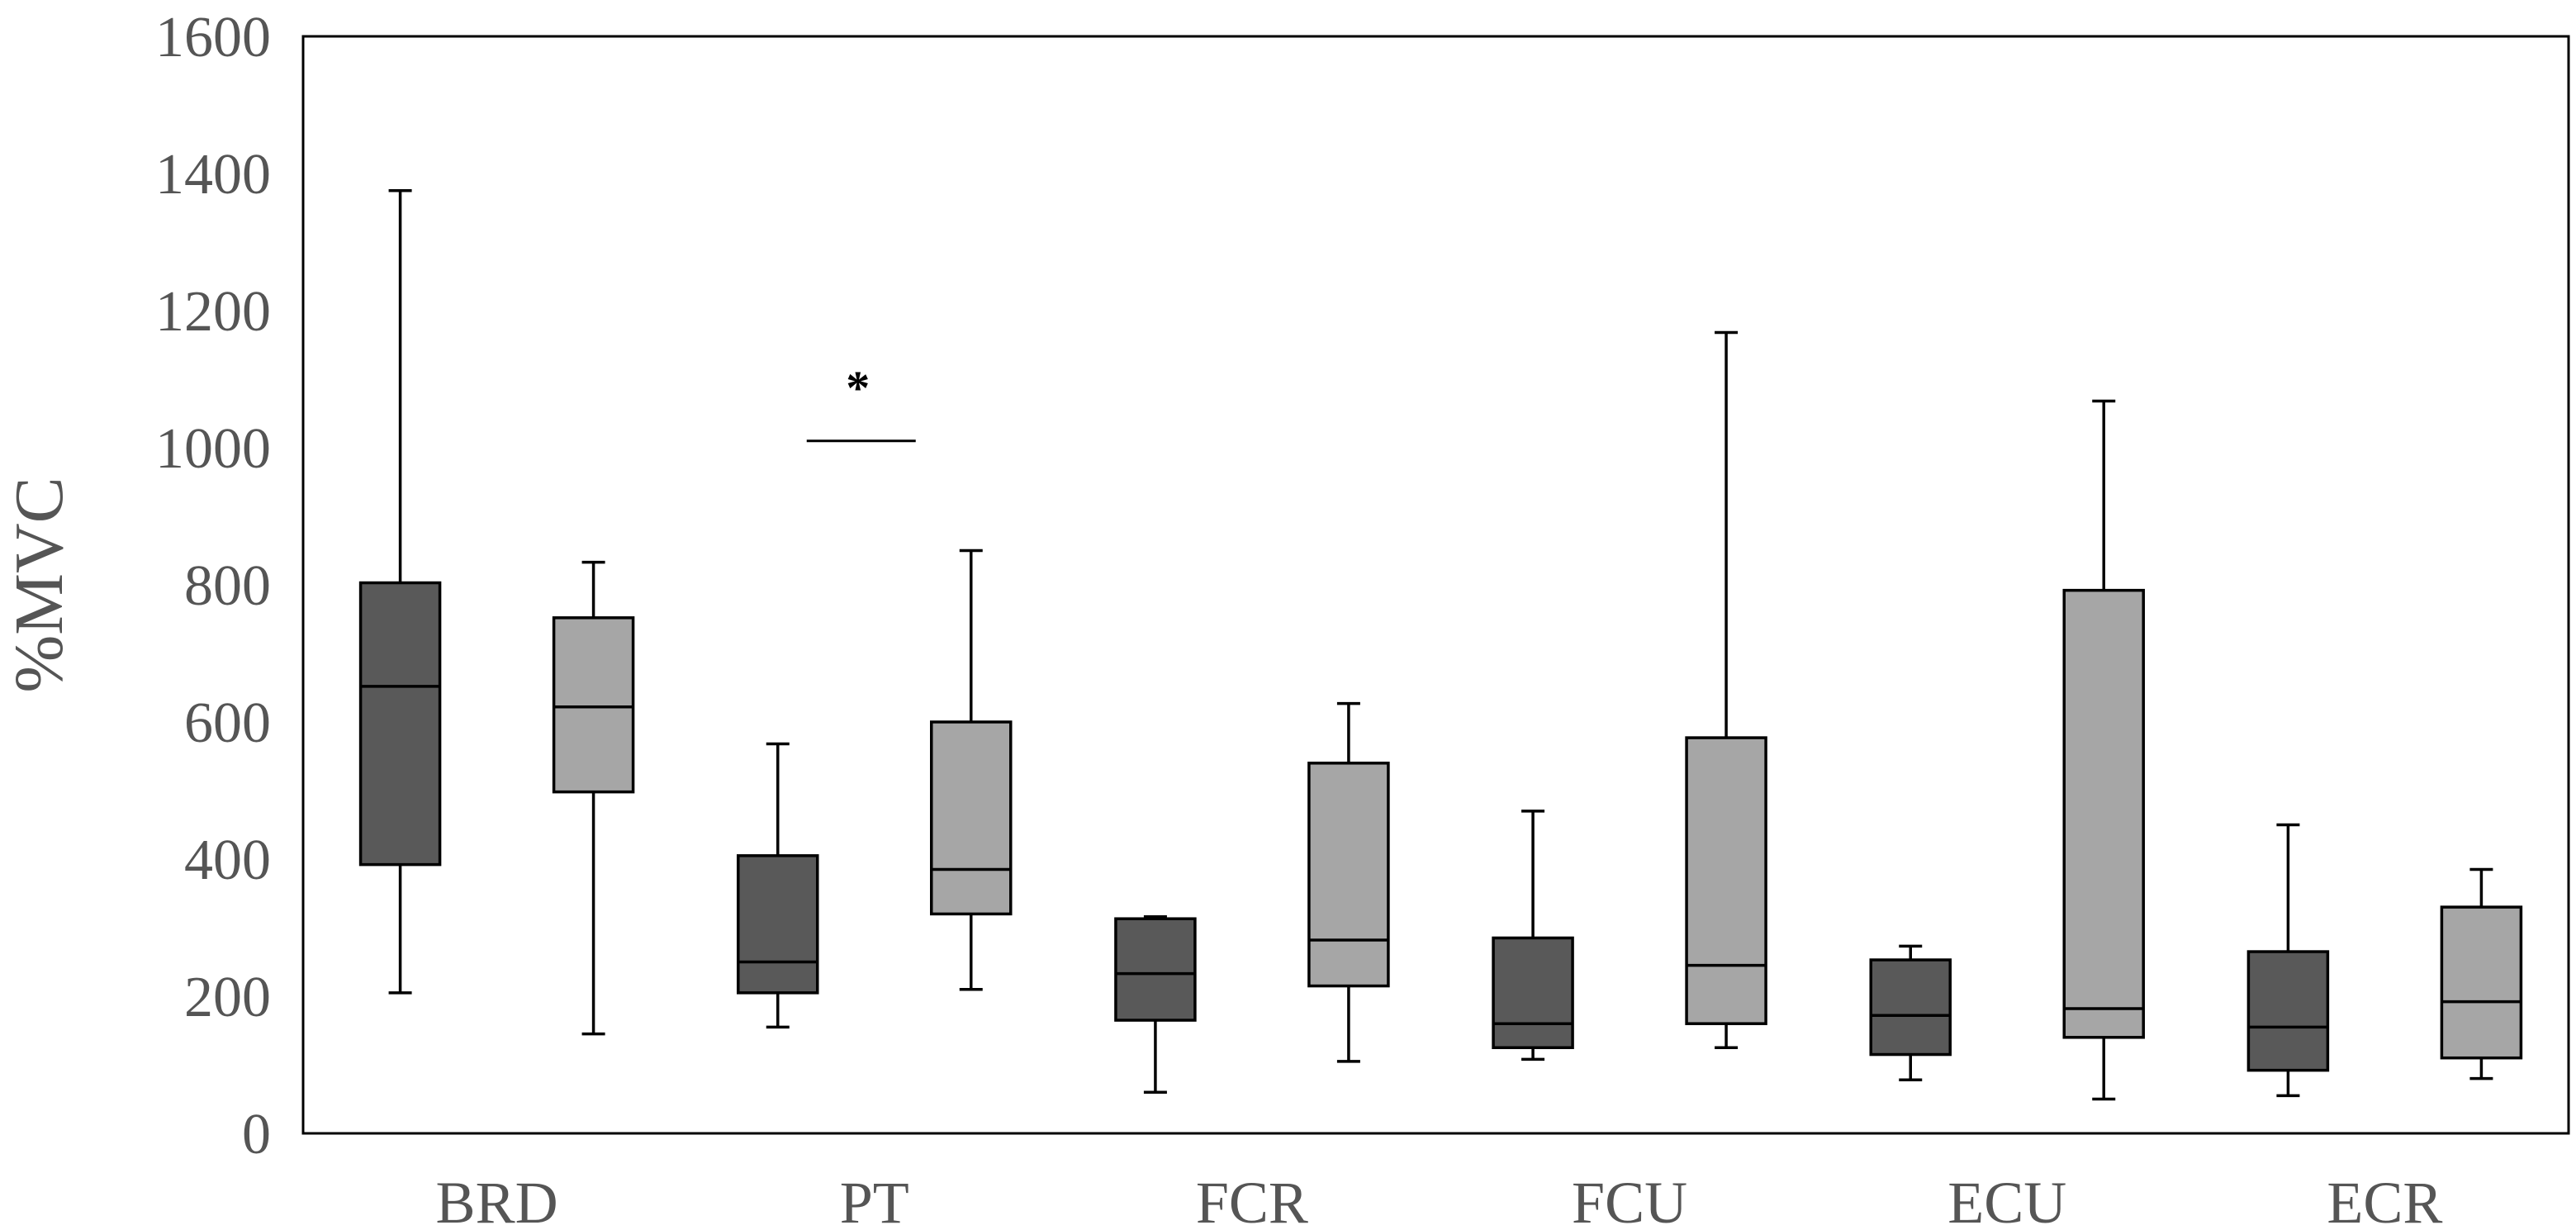  Describe the element at coordinates (256, 1134) in the screenshot. I see `y-tick-label: 0` at that location.